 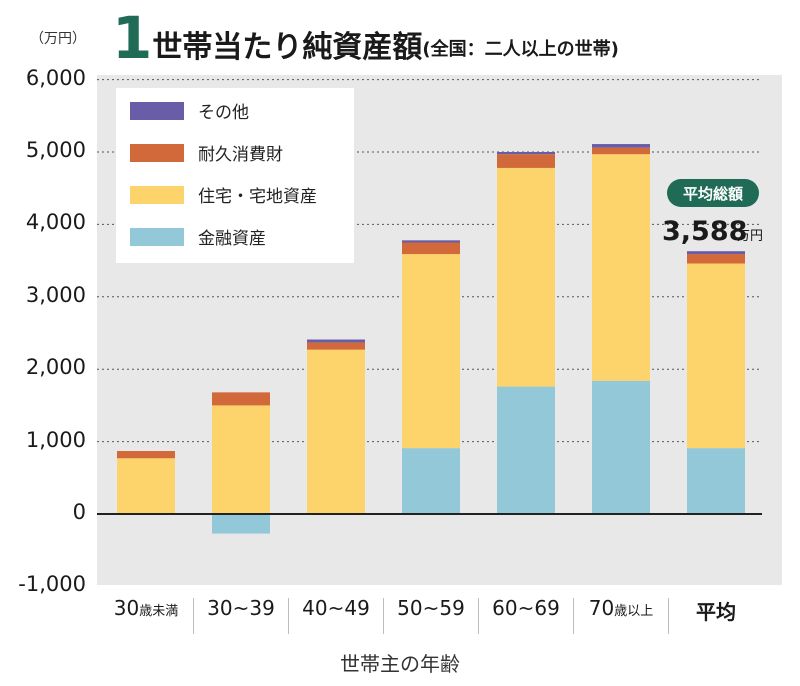 What do you see at coordinates (431, 351) in the screenshot?
I see `bar-segment-3-住宅・宅地資産` at bounding box center [431, 351].